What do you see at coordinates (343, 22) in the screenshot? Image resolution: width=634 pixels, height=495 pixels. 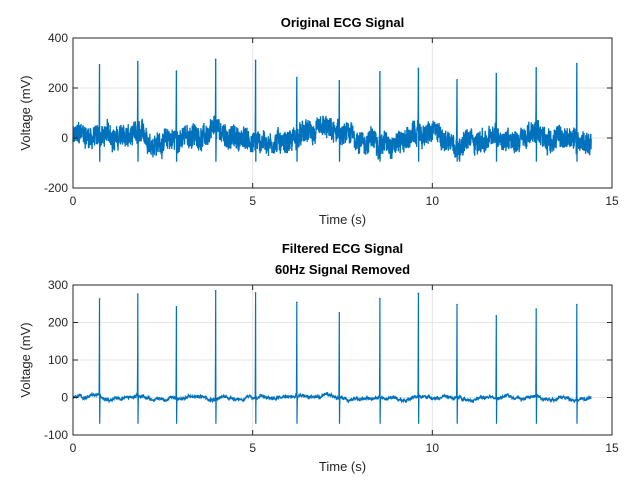 I see `chart-title: Original ECG Signal` at bounding box center [343, 22].